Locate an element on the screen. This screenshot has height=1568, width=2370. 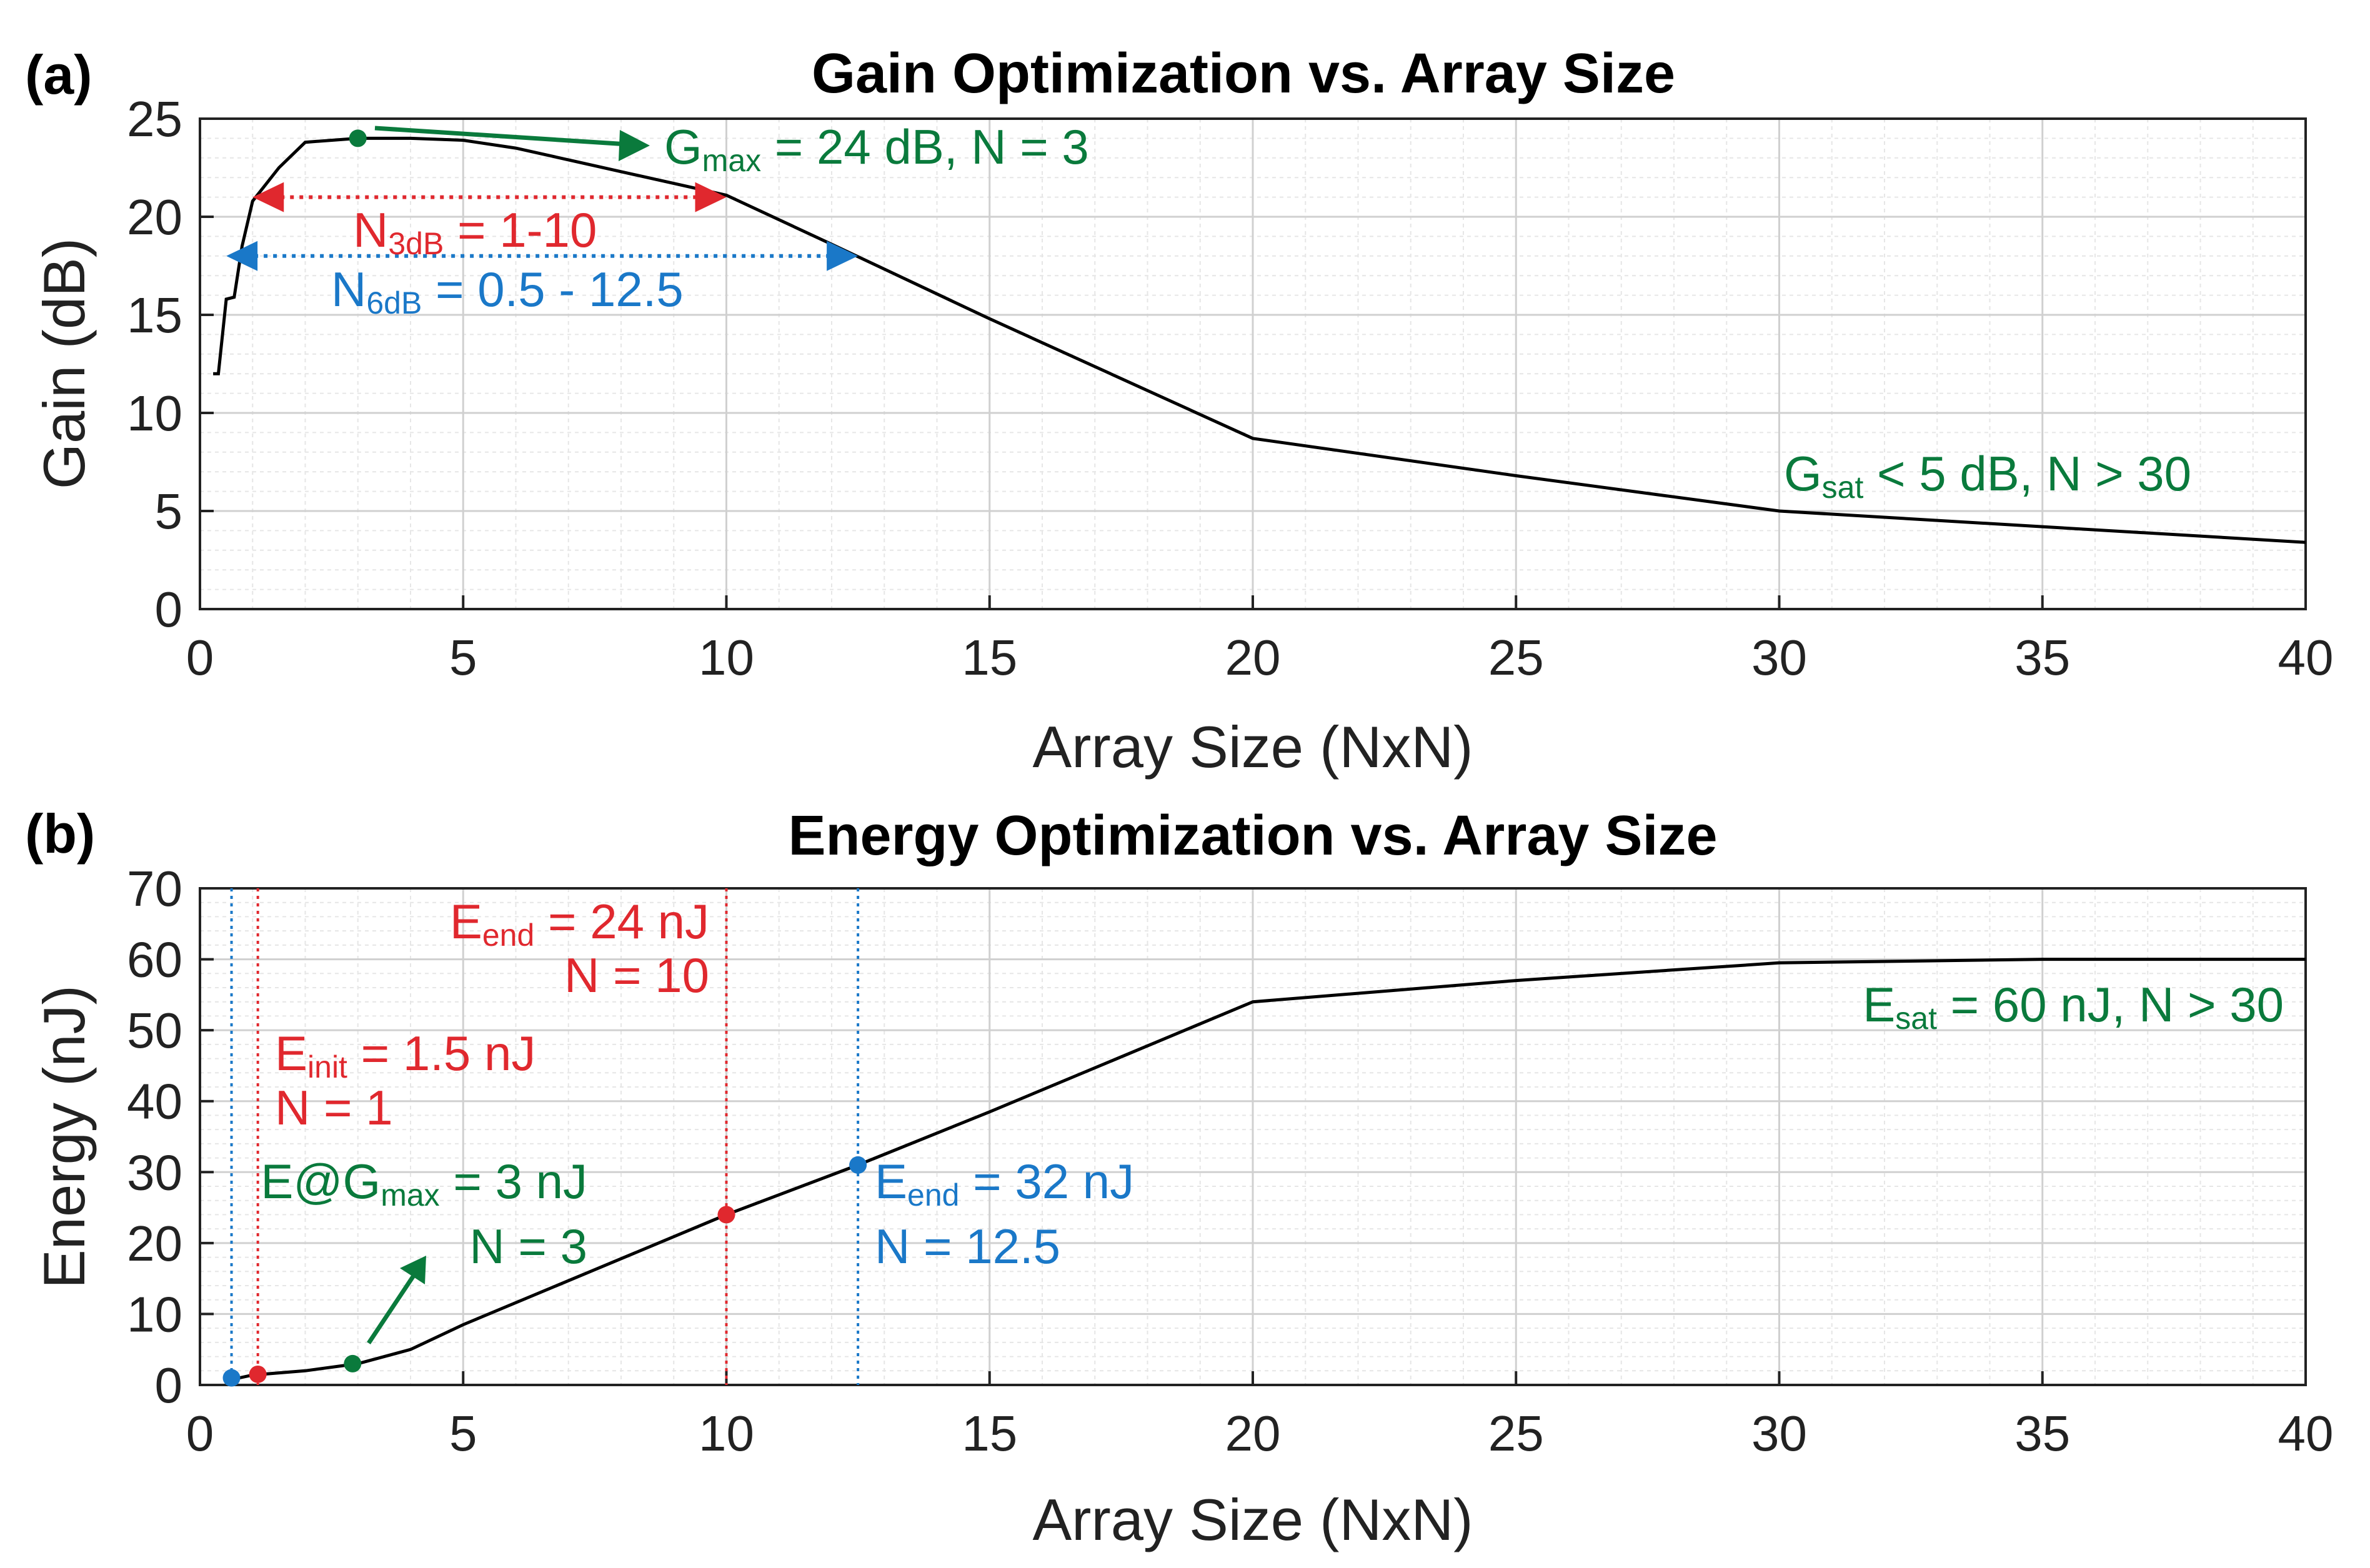
gain-x-axis-label: Array Size (NxN) is located at coordinates (1252, 747).